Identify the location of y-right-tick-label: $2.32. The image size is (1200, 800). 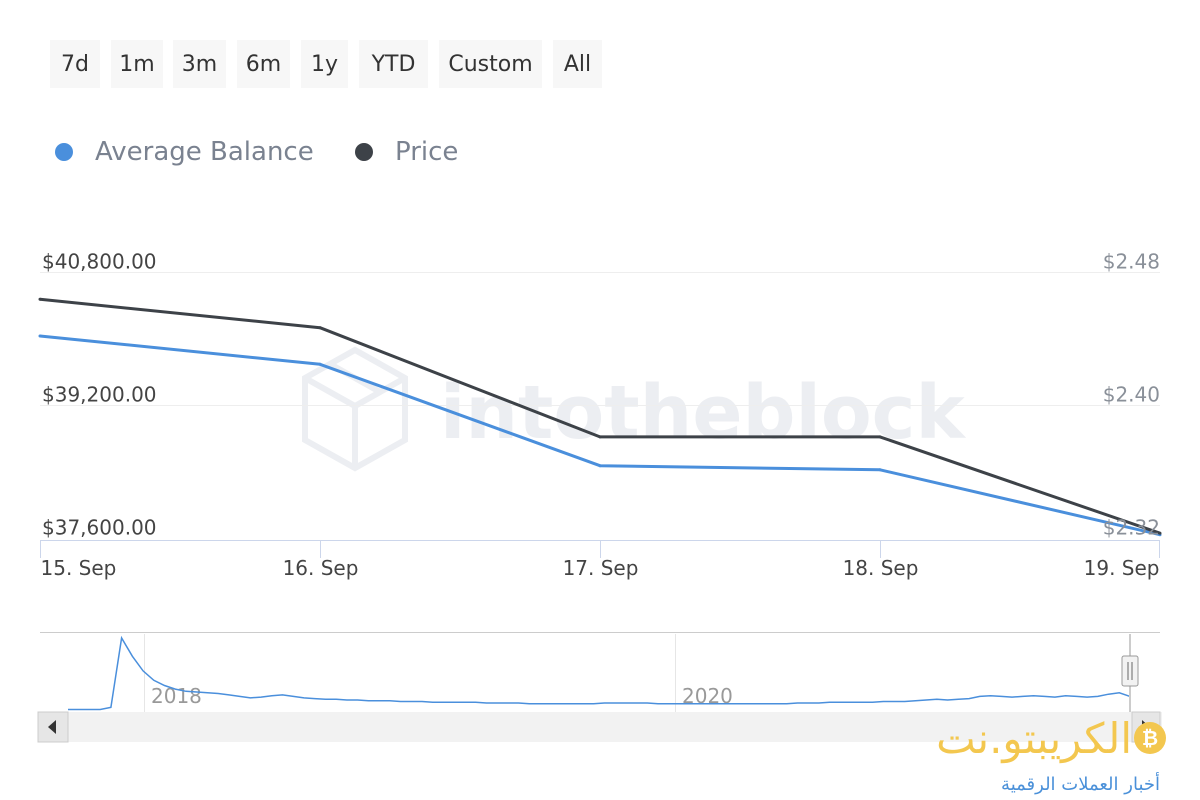
(1131, 528).